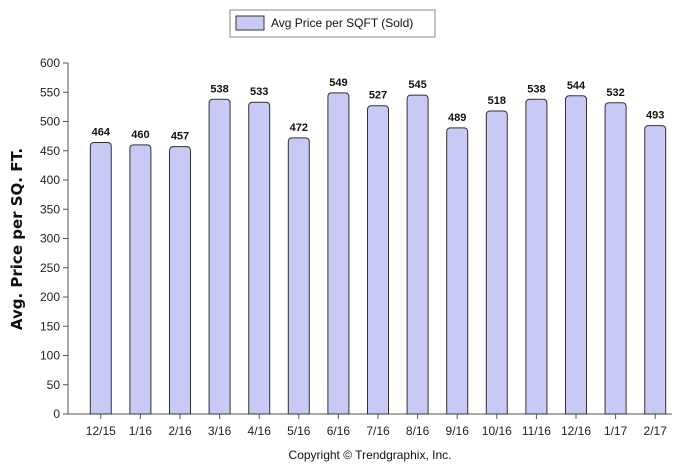  I want to click on y-tick-label: 200, so click(50, 297).